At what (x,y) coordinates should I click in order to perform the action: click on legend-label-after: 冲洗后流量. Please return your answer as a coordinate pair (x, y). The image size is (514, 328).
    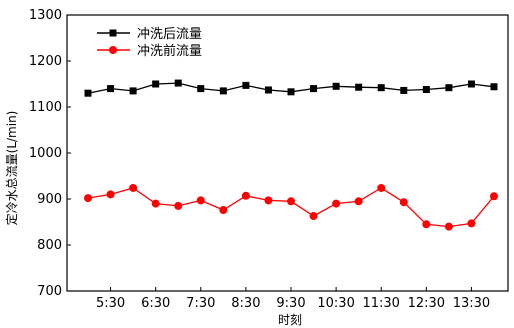
    Looking at the image, I should click on (169, 34).